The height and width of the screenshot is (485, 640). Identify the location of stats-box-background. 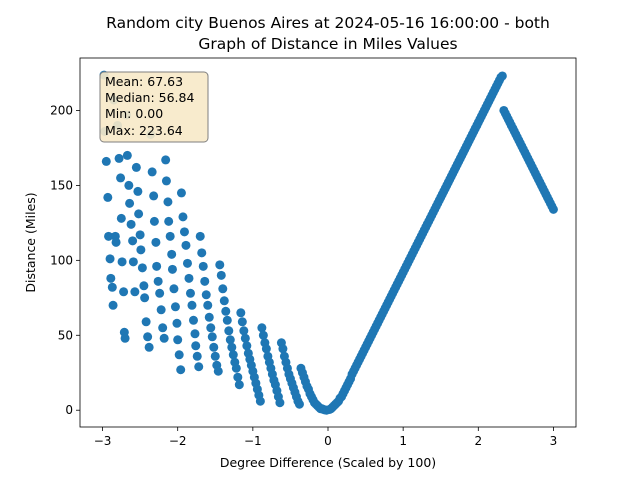
(154, 107).